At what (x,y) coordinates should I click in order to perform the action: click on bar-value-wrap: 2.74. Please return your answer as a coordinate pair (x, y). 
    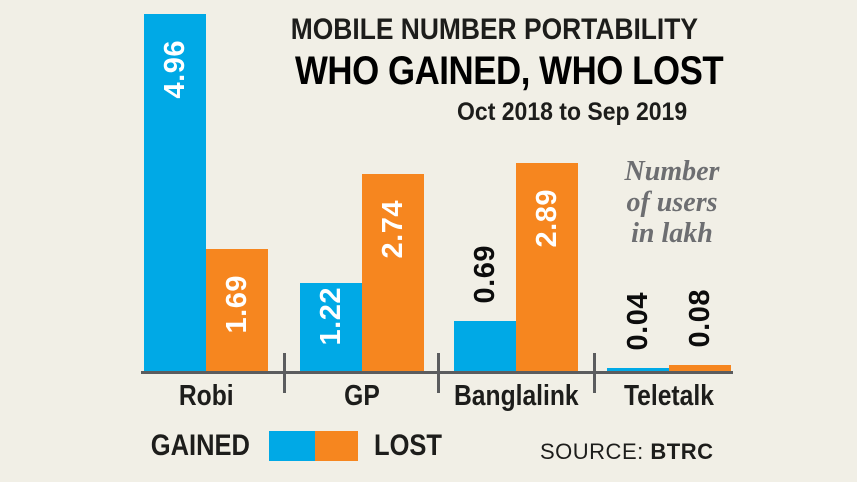
    Looking at the image, I should click on (393, 229).